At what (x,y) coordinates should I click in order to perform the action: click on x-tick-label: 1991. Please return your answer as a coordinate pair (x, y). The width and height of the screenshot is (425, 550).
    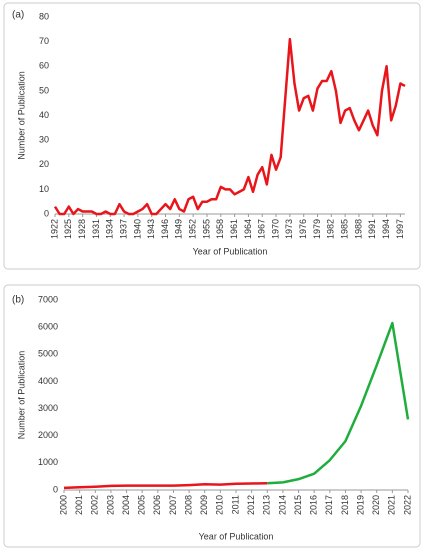
    Looking at the image, I should click on (372, 229).